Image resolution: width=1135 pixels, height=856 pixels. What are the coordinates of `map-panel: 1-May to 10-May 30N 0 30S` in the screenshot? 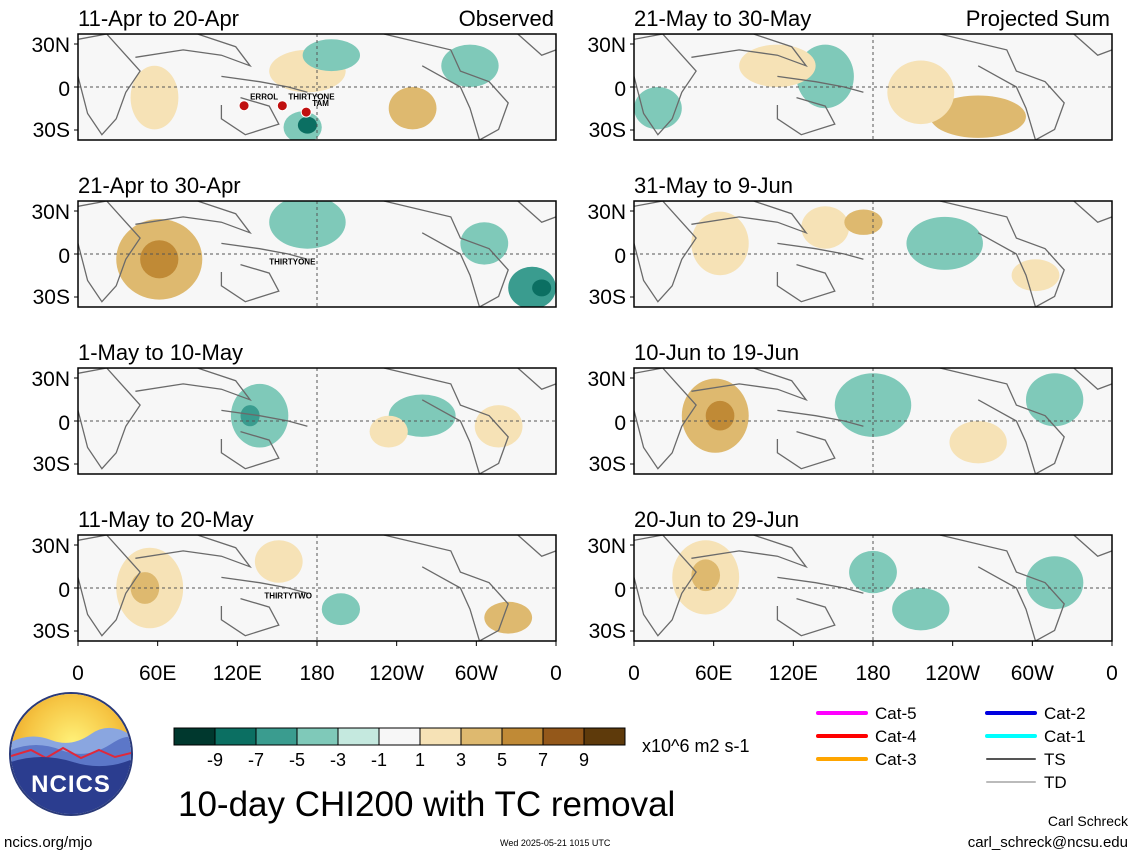 It's located at (294, 408).